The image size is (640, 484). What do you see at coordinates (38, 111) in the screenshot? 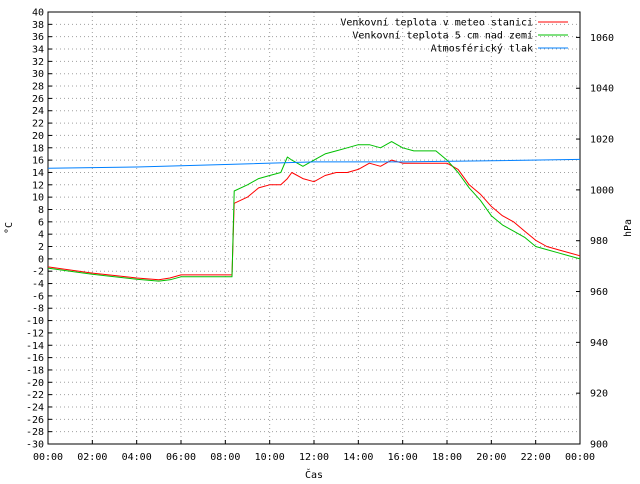
I see `y-left-tick-label: 24` at bounding box center [38, 111].